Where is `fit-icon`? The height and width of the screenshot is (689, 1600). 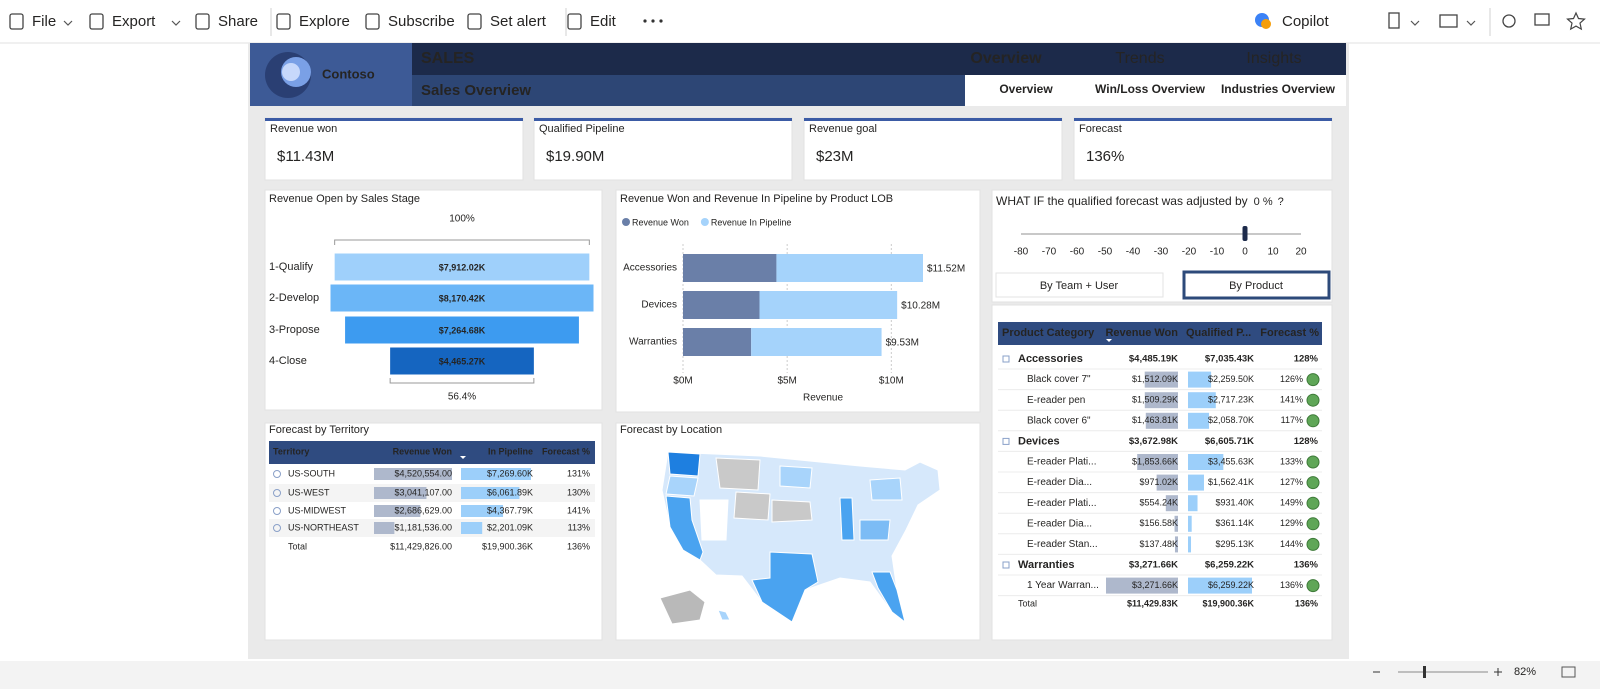 fit-icon is located at coordinates (1568, 672).